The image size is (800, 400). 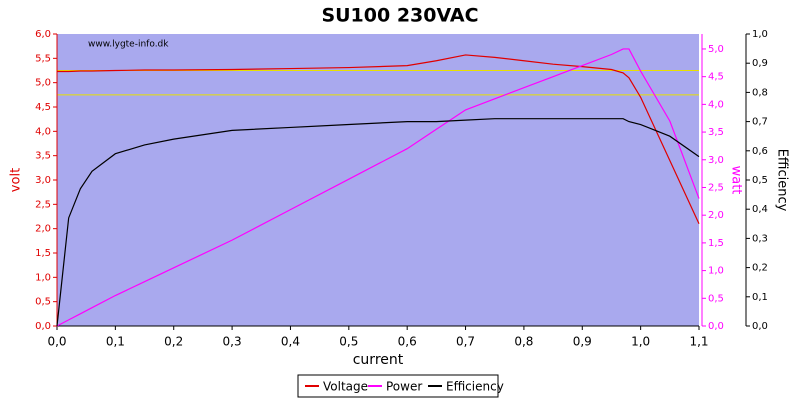 What do you see at coordinates (760, 151) in the screenshot?
I see `y3-tick-label: 0,6` at bounding box center [760, 151].